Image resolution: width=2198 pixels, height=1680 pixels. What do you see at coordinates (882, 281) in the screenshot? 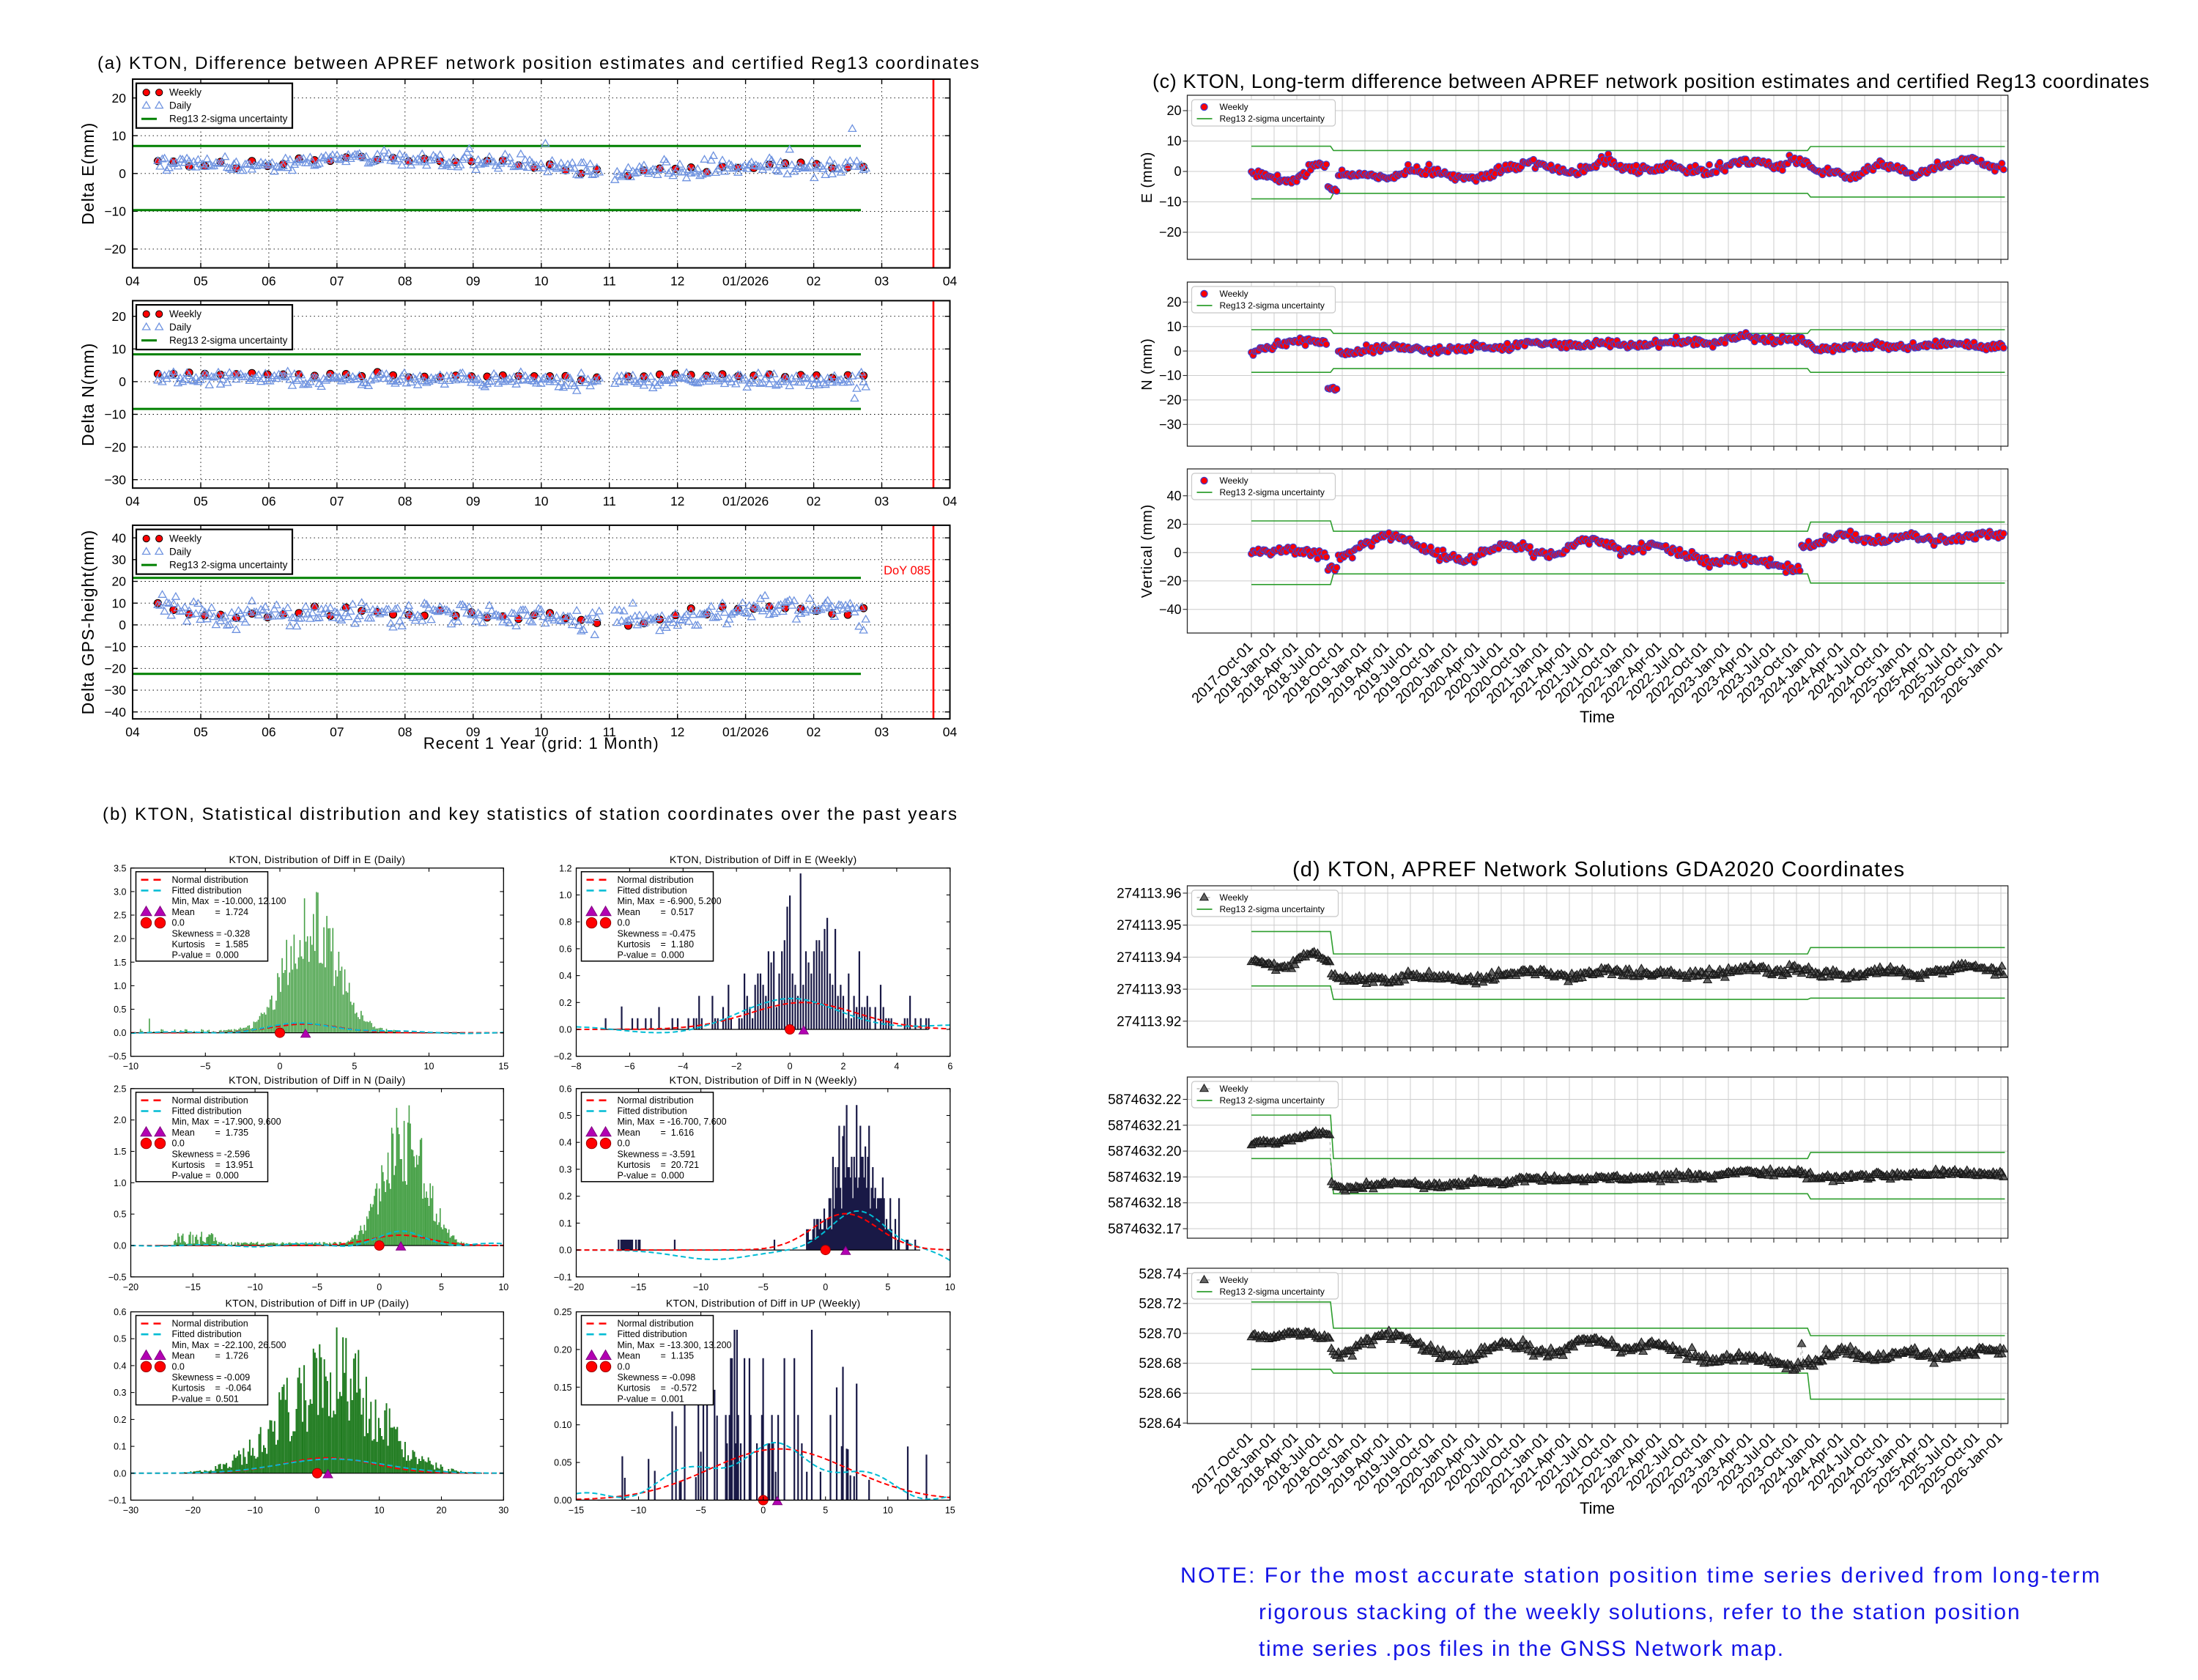
I see `svg-text: 03` at bounding box center [882, 281].